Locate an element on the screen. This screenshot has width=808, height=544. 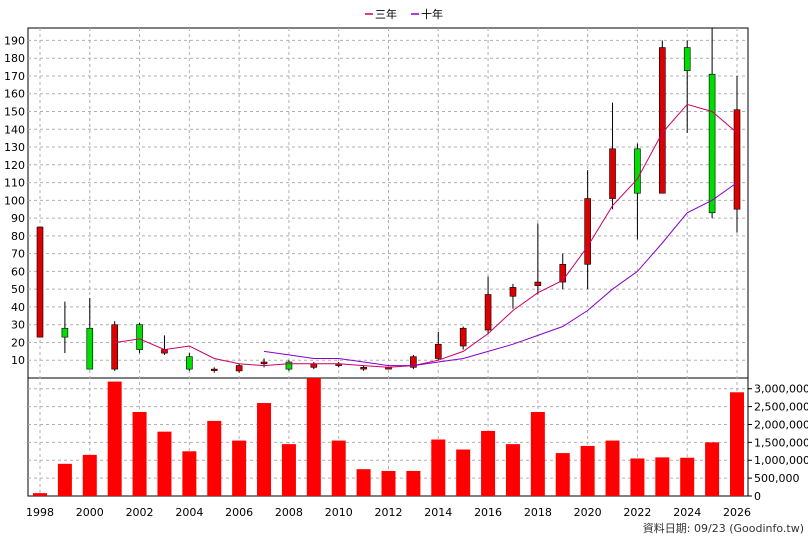
price-tick-label: 100 is located at coordinates (14, 200).